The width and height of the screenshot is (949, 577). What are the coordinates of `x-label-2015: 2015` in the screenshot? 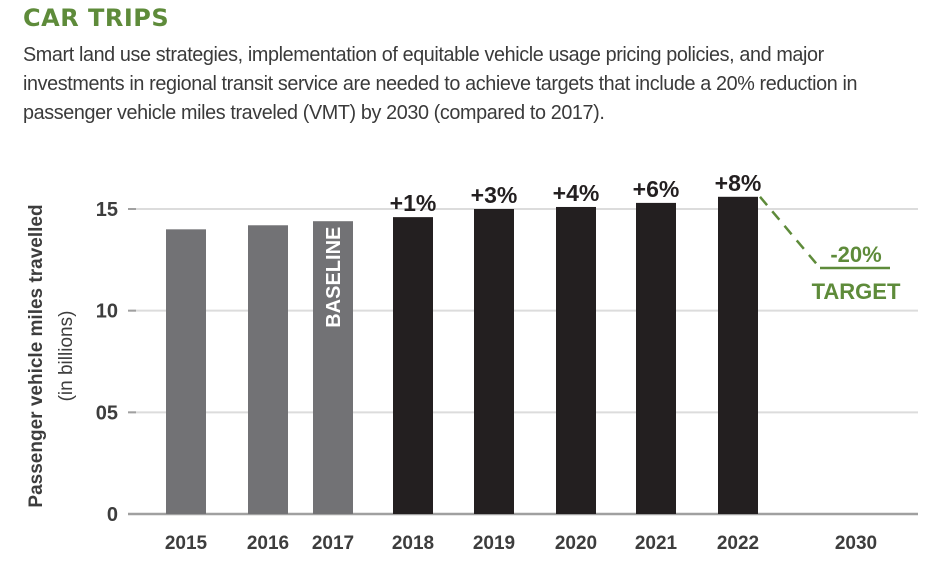 It's located at (186, 543).